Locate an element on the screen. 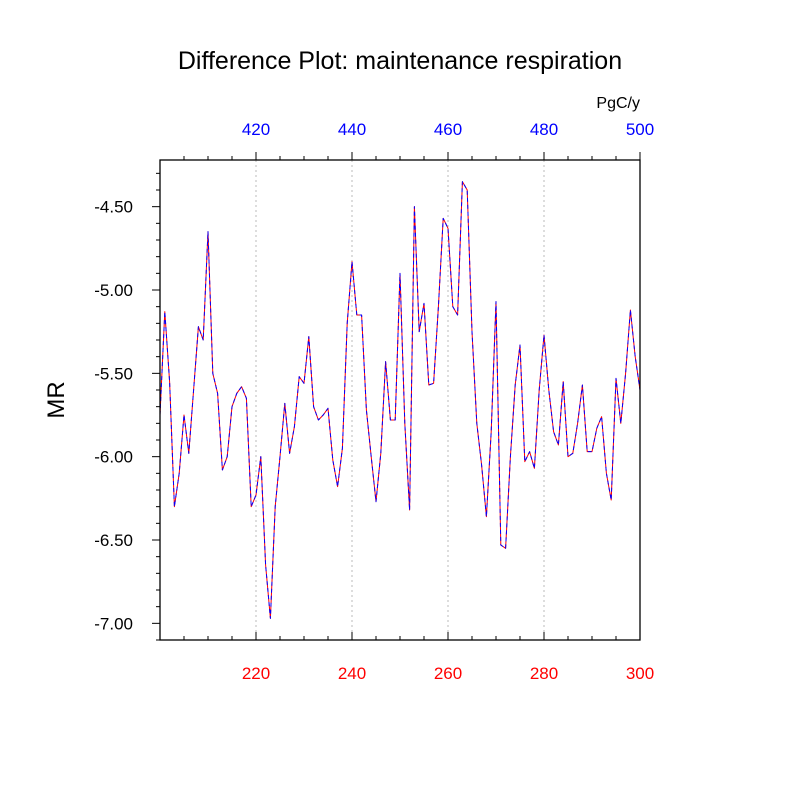 This screenshot has width=800, height=800. units-label: PgC/y is located at coordinates (618, 103).